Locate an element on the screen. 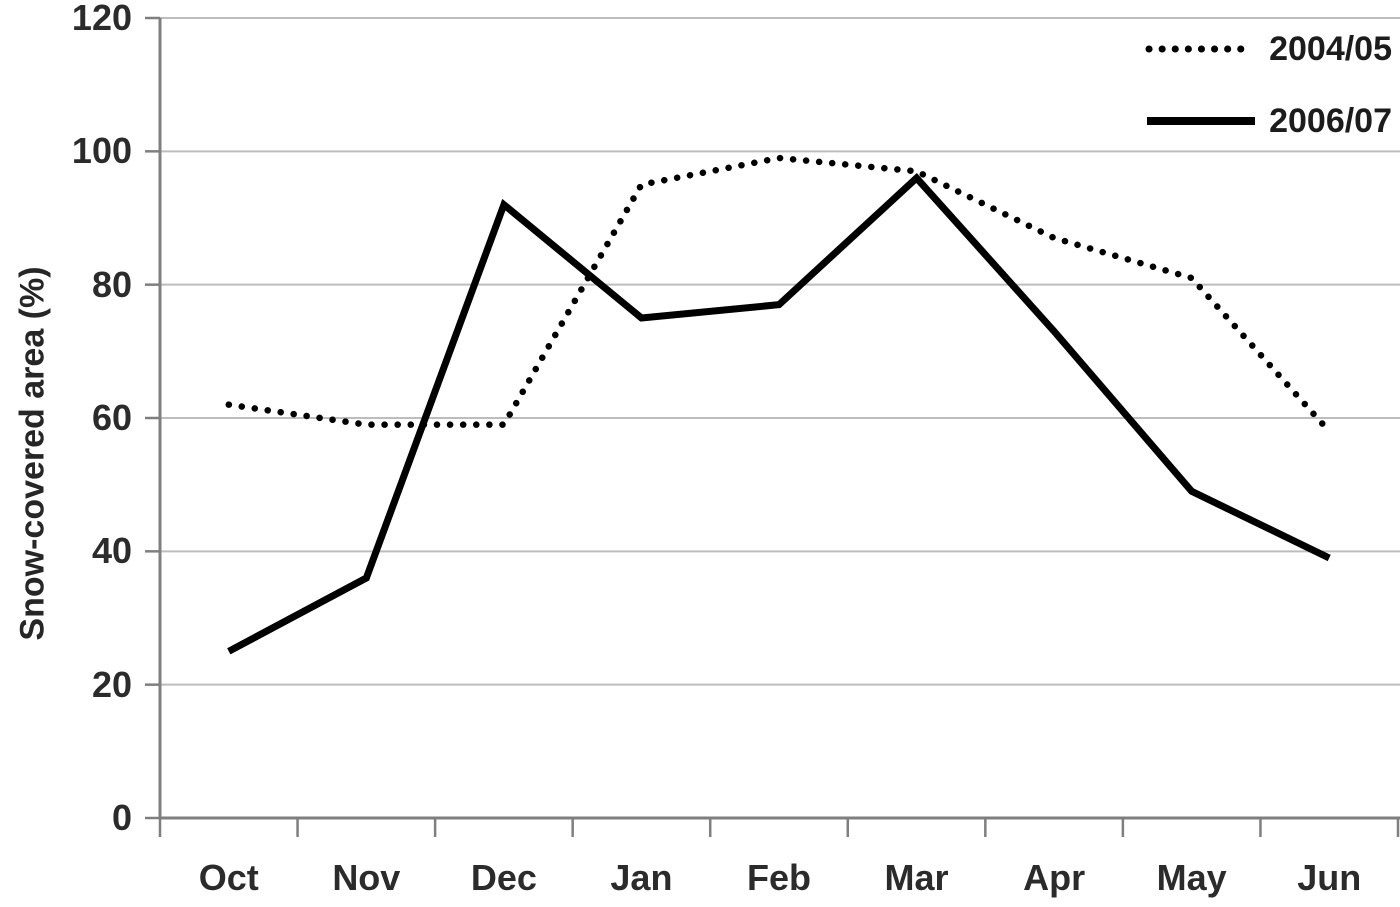 This screenshot has width=1400, height=907. legend-label: 2006/07 is located at coordinates (1330, 121).